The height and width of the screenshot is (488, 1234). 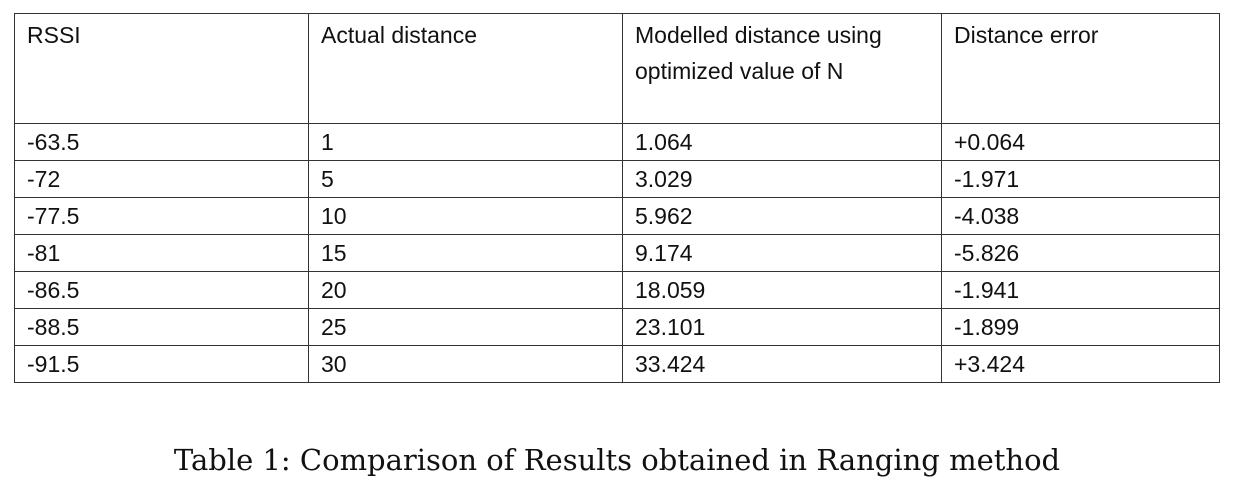 I want to click on header-actual-distance: Actual distance, so click(x=465, y=68).